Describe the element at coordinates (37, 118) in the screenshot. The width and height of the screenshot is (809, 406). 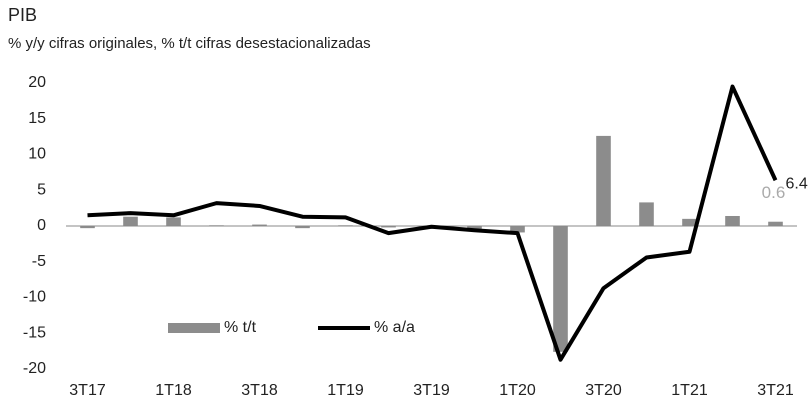
I see `y-tick-label: 15` at that location.